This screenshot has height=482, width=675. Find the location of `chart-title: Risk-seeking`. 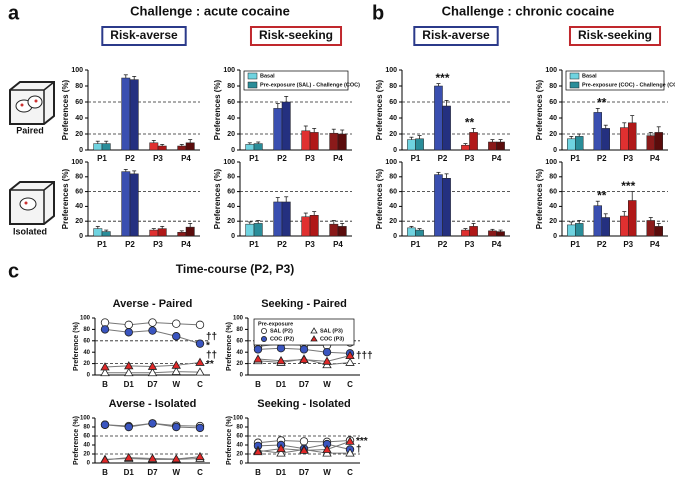

chart-title: Risk-seeking is located at coordinates (615, 35).